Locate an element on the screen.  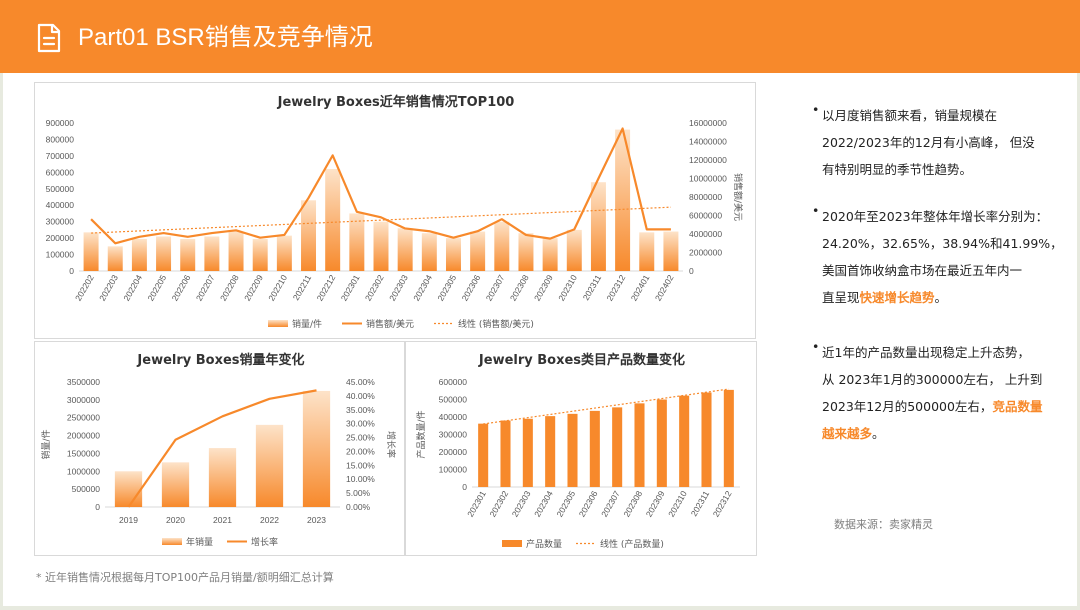
y2-tick-label: 10.00% is located at coordinates (360, 479).